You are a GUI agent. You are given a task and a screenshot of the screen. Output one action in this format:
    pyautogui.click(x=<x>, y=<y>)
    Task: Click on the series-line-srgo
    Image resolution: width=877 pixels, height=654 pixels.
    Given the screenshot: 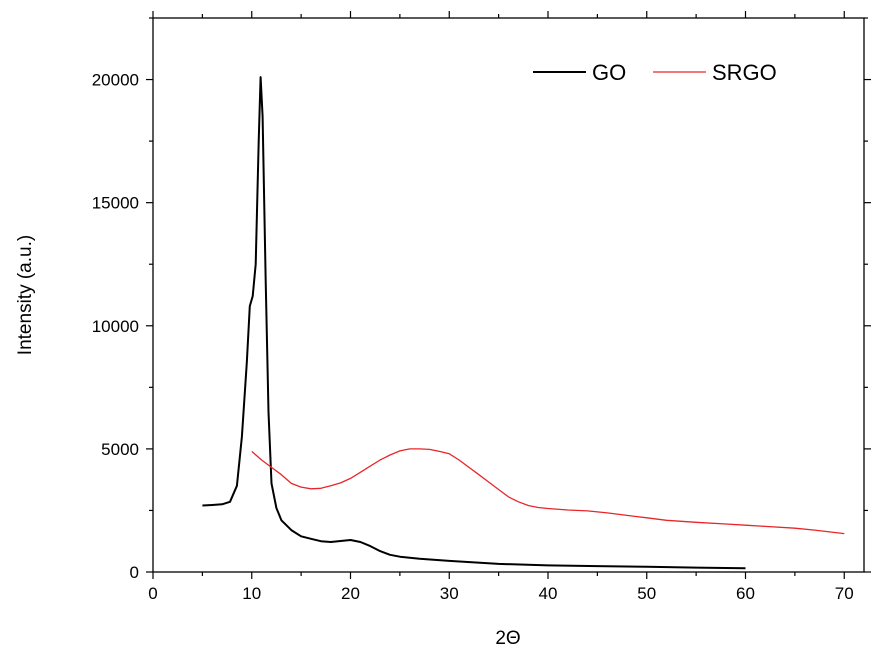 What is the action you would take?
    pyautogui.click(x=548, y=491)
    